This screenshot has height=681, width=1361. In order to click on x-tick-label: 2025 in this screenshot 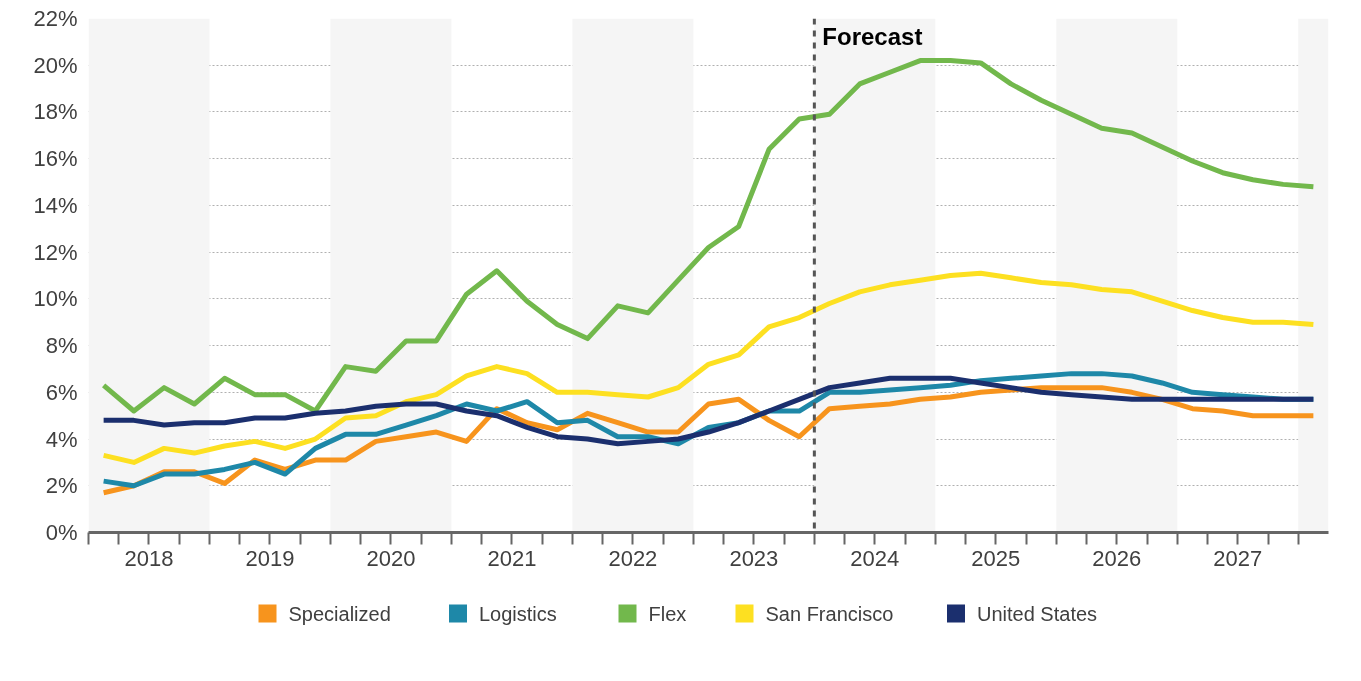, I will do `click(996, 558)`.